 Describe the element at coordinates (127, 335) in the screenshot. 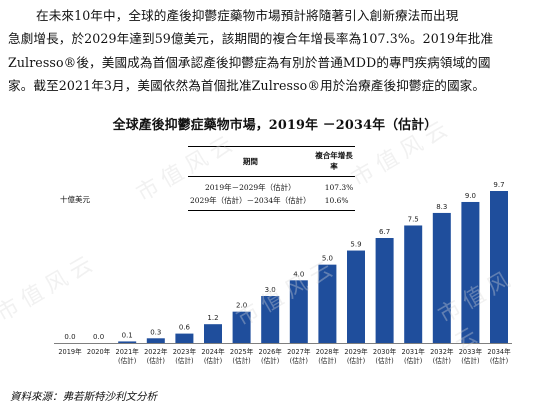

I see `data-label: 0.1` at that location.